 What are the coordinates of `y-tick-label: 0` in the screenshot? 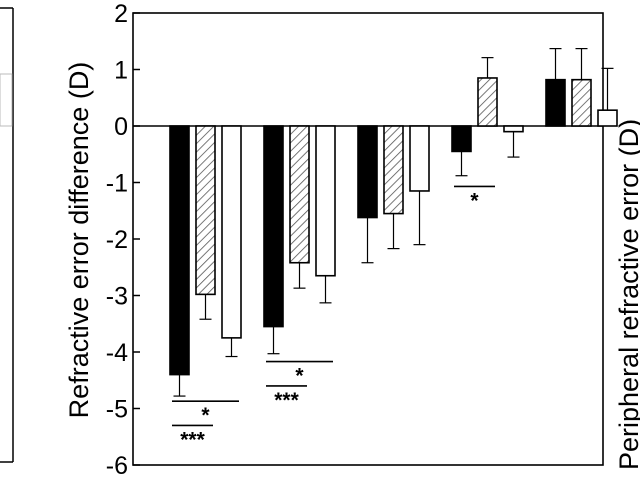 It's located at (121, 127).